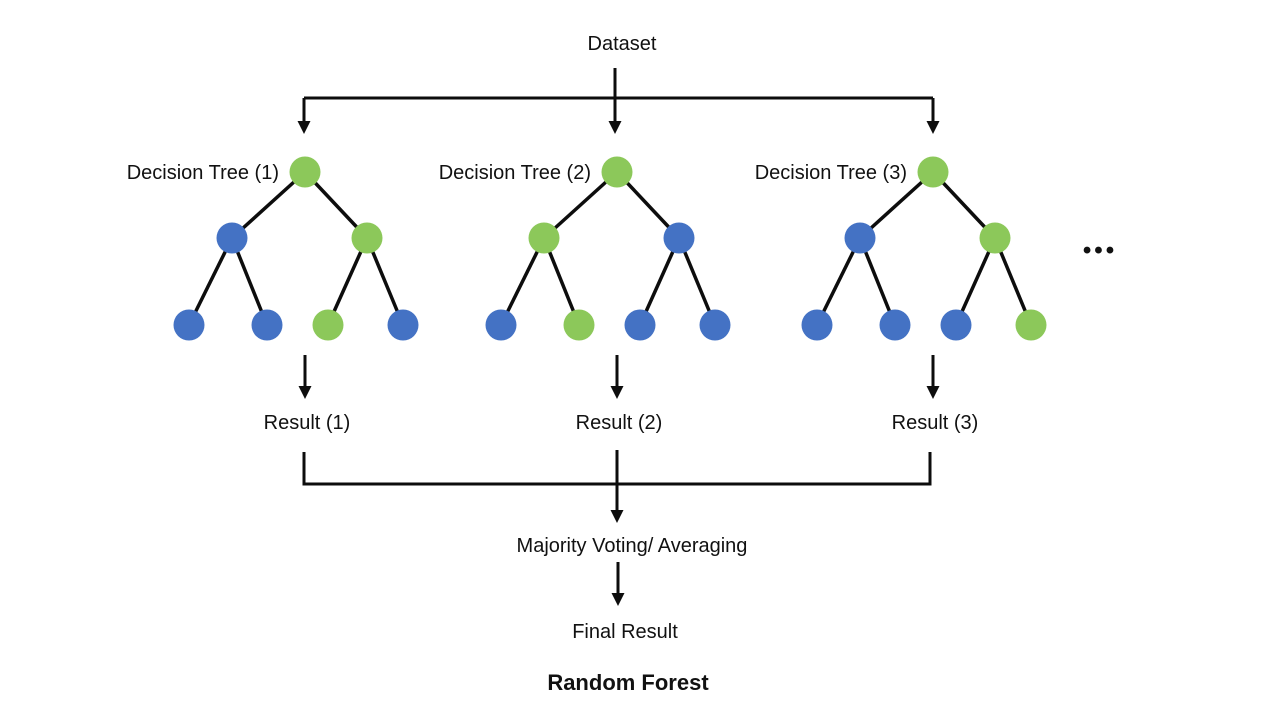 This screenshot has width=1280, height=720. I want to click on dataset-arrow-1-head, so click(615, 127).